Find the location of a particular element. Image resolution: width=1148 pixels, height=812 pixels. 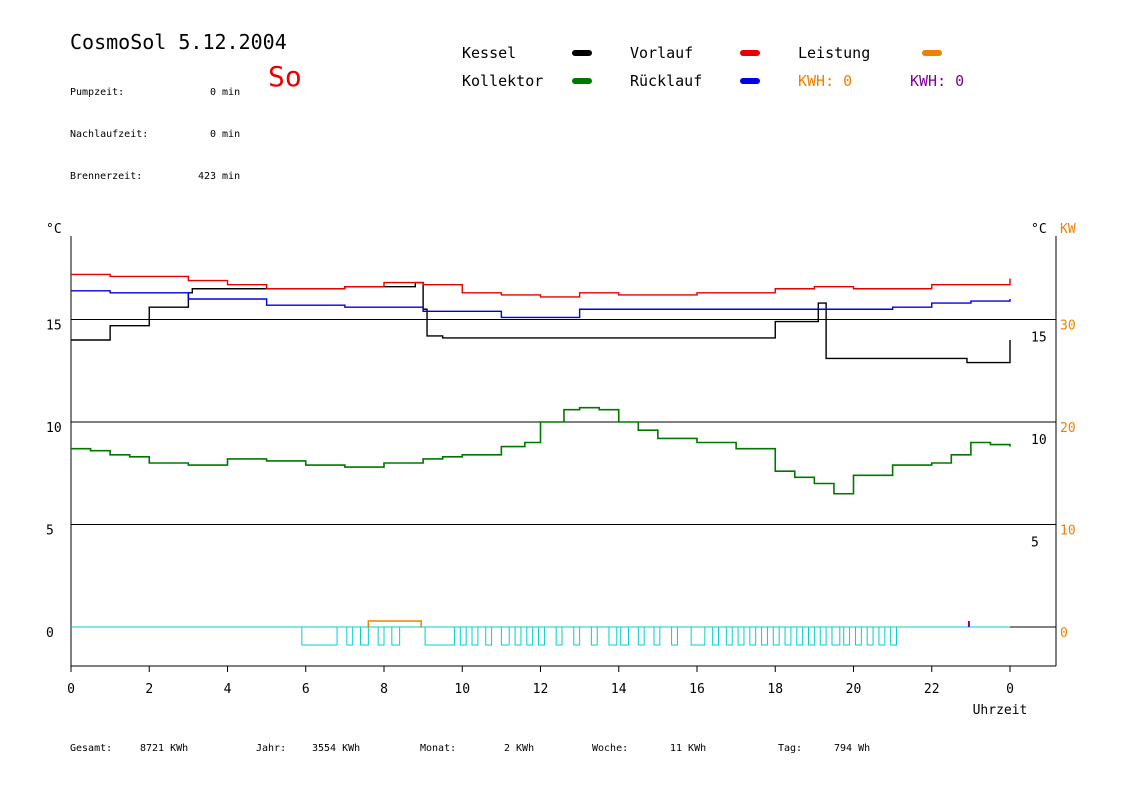

legend-kwh-leistung: KWH: 0 is located at coordinates (825, 81).